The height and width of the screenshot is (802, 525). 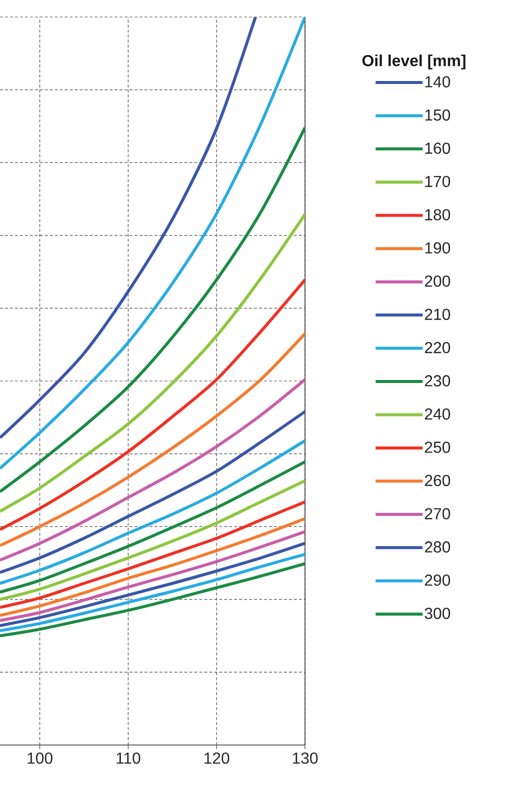 What do you see at coordinates (437, 314) in the screenshot?
I see `legend-label: 210` at bounding box center [437, 314].